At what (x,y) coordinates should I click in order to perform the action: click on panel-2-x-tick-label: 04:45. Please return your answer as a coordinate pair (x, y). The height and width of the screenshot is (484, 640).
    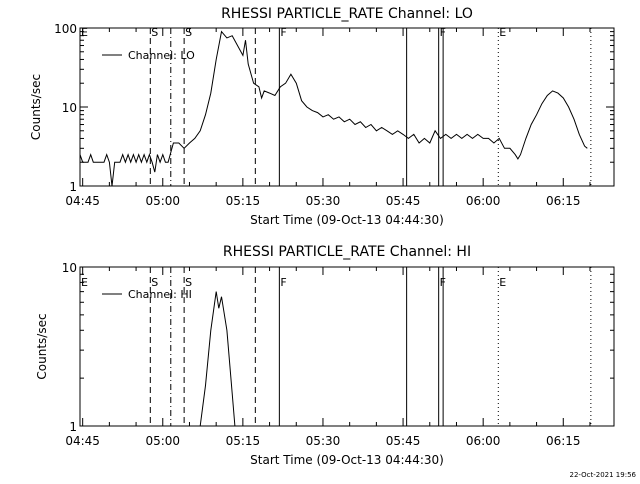
    Looking at the image, I should click on (82, 441).